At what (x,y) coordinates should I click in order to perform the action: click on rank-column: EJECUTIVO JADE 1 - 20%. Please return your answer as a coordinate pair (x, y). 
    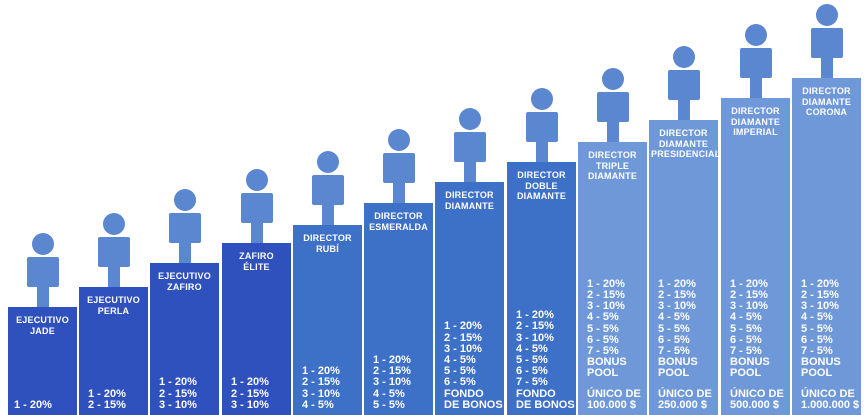
    Looking at the image, I should click on (42, 324).